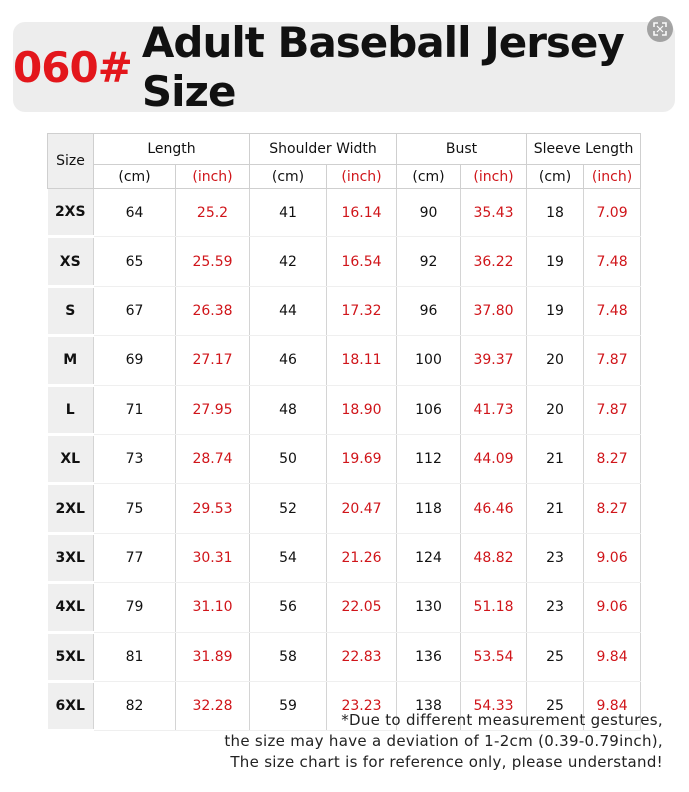 Image resolution: width=689 pixels, height=792 pixels. I want to click on cm-value-cell: 56, so click(288, 607).